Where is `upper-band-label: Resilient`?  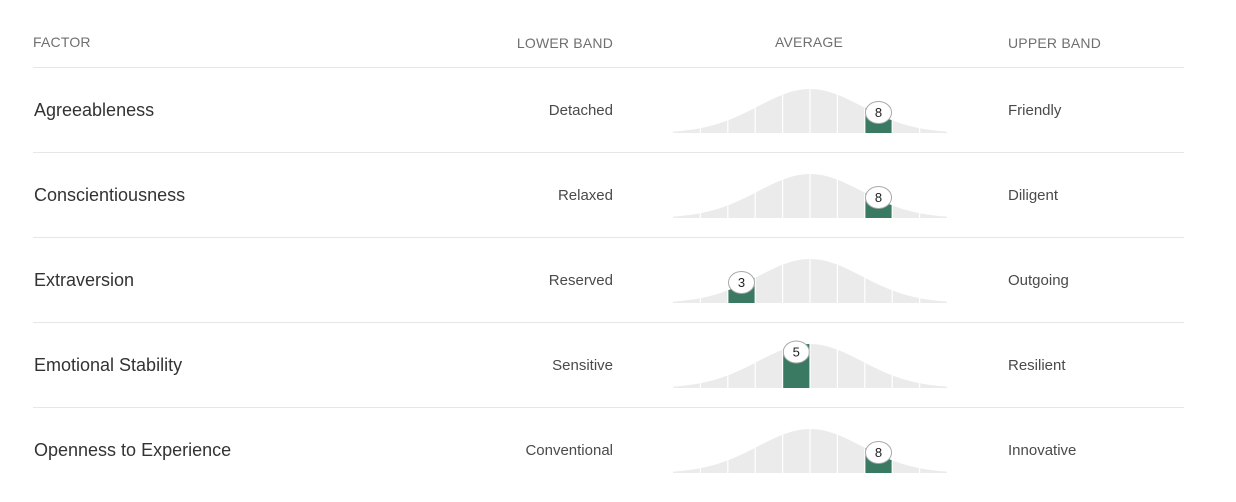
upper-band-label: Resilient is located at coordinates (1037, 365).